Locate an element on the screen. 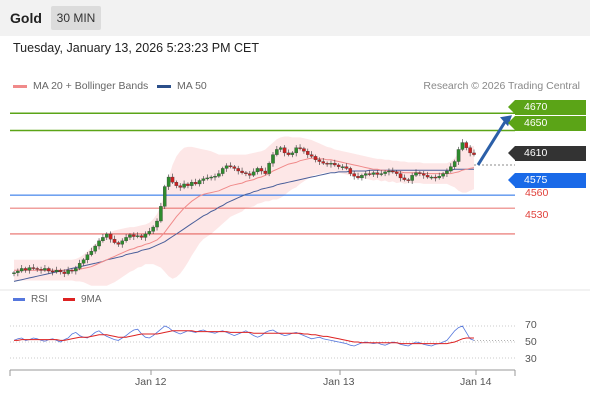 The height and width of the screenshot is (400, 590). legend-ma50: MA 50 is located at coordinates (182, 86).